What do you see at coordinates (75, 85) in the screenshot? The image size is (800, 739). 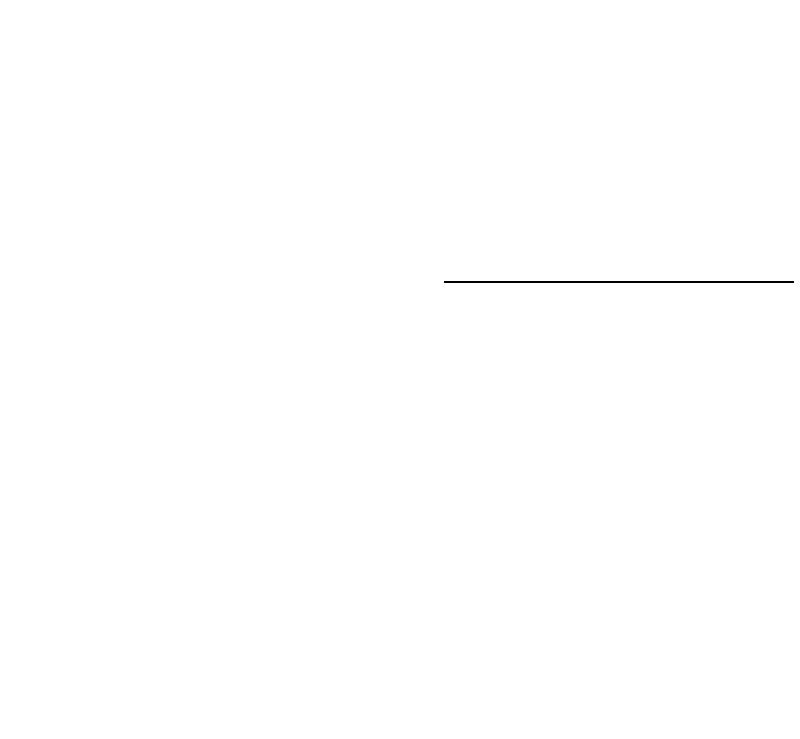 I see `mags-pie-chart` at bounding box center [75, 85].